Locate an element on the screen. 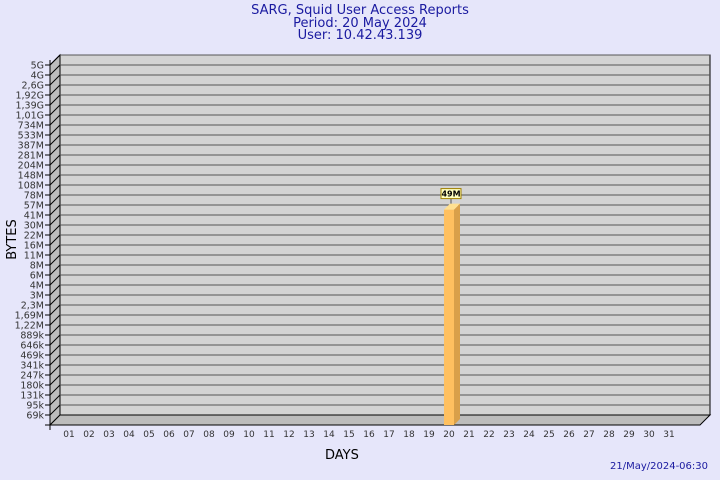  data-label-box is located at coordinates (451, 194).